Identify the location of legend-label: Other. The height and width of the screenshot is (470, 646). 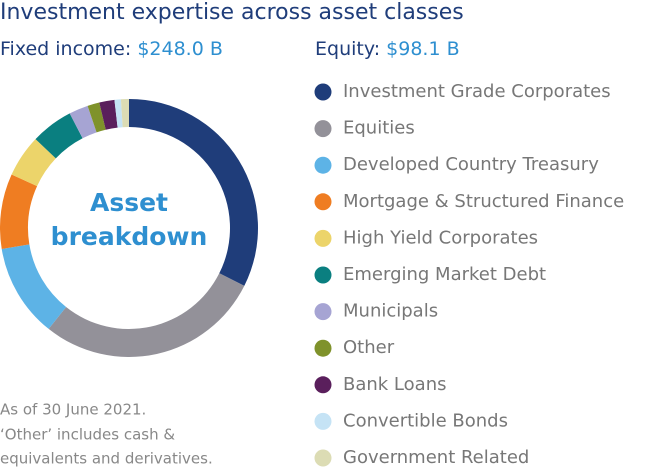
(369, 347).